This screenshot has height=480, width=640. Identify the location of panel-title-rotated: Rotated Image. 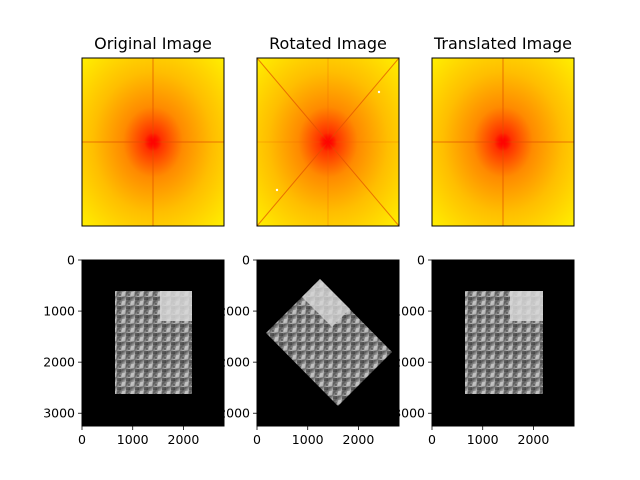
(328, 43).